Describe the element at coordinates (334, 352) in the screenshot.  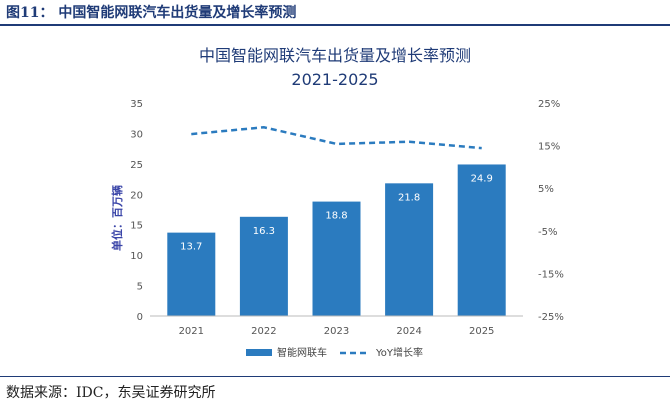
I see `legend: 智能网联车 YoY增长率` at that location.